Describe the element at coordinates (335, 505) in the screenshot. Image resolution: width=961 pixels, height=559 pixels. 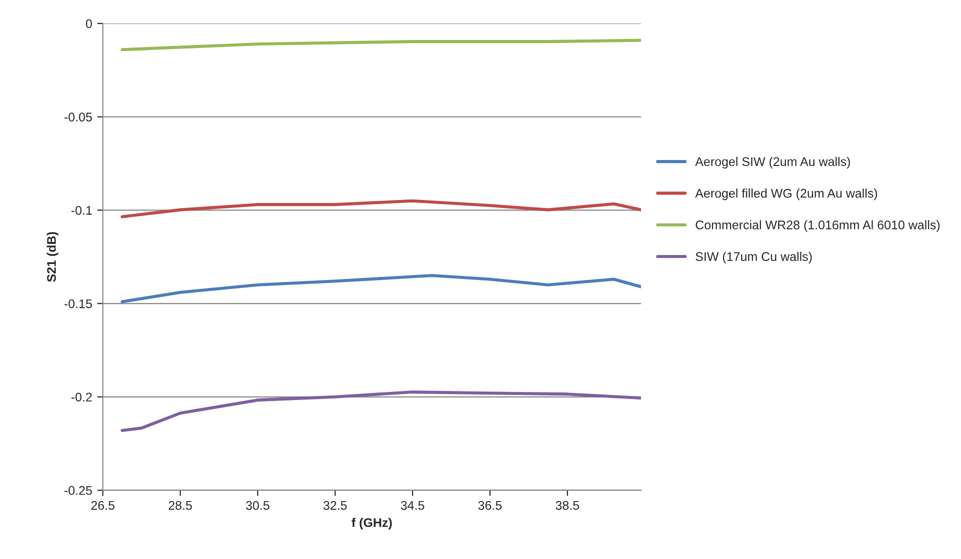
I see `x-tick-label: 32.5` at that location.